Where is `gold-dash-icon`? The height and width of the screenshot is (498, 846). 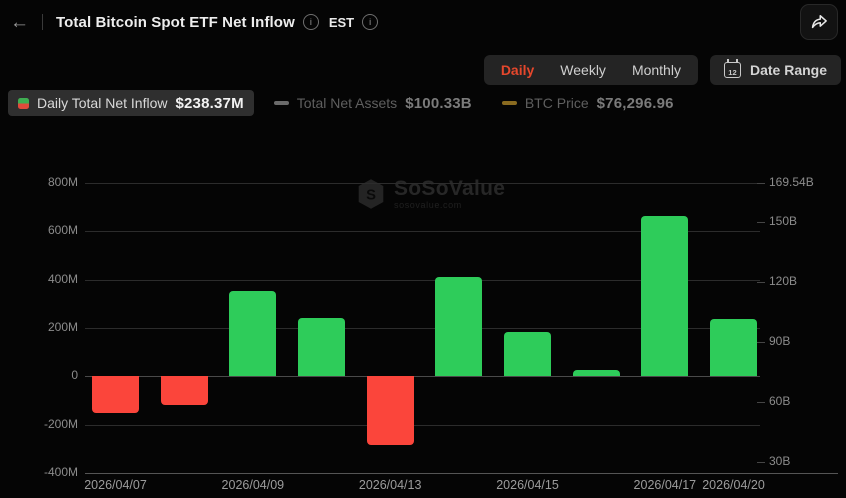 gold-dash-icon is located at coordinates (509, 103).